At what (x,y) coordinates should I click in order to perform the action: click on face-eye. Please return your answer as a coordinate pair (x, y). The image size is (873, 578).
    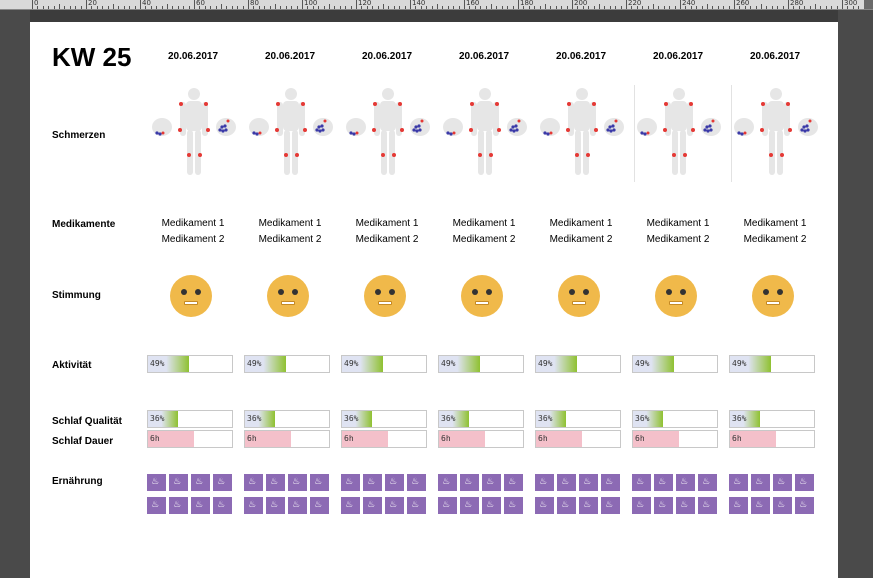
    Looking at the image, I should click on (780, 292).